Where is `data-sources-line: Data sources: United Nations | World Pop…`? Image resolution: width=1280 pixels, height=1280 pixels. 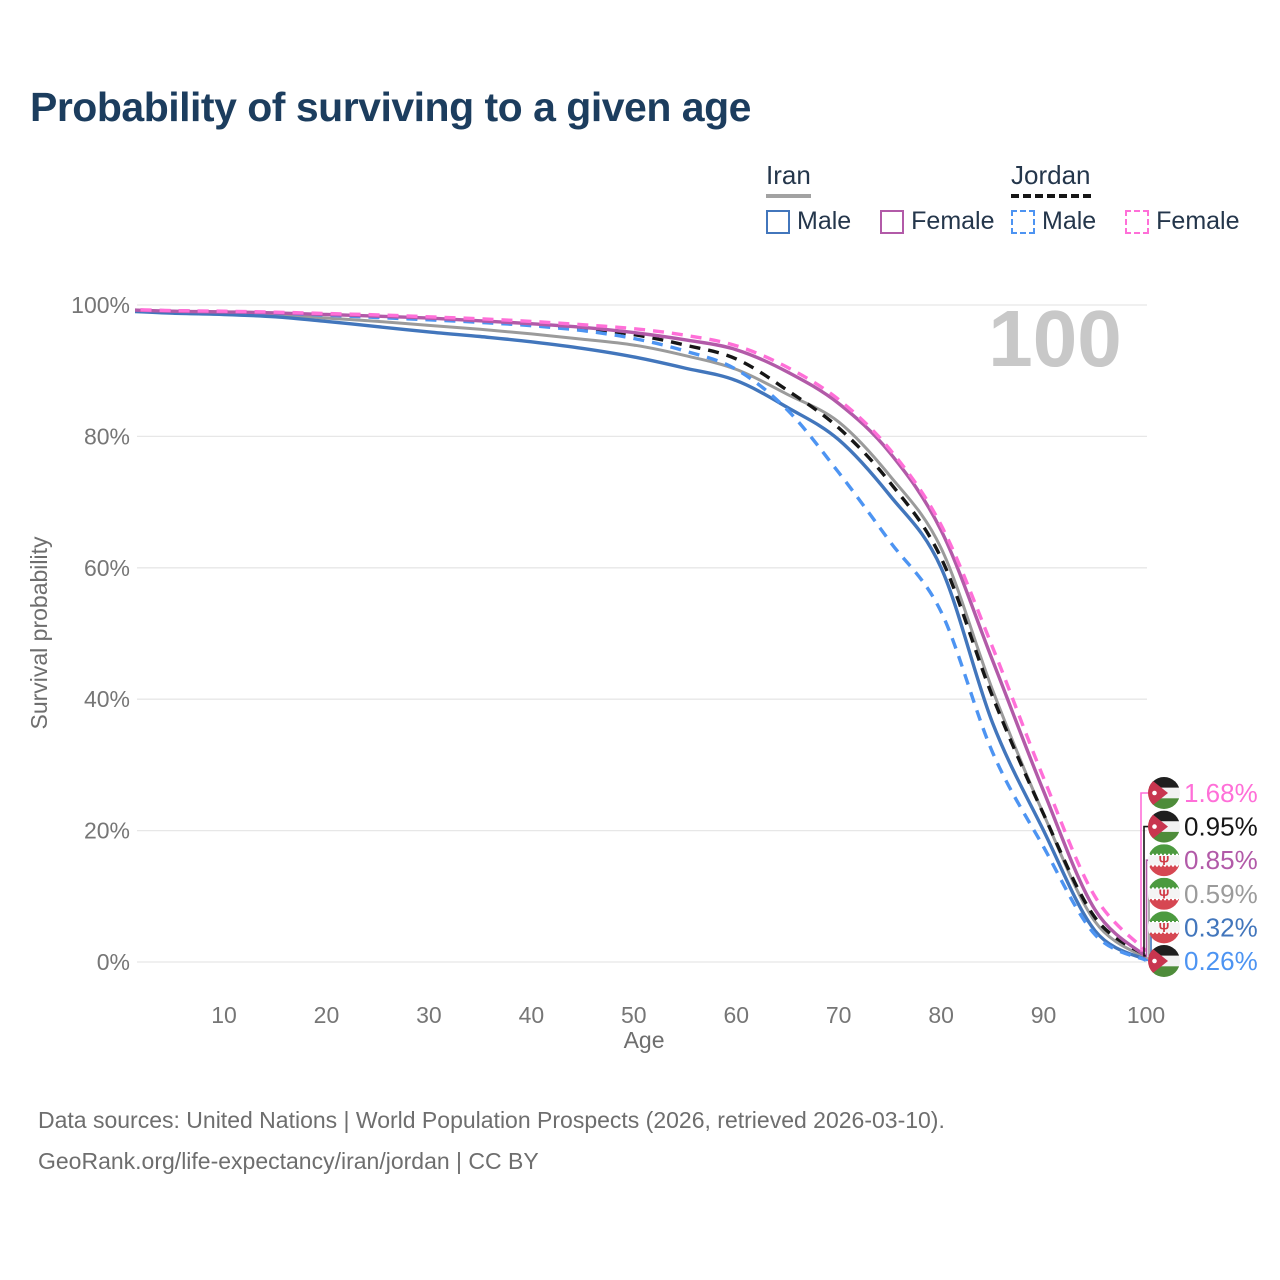
data-sources-line: Data sources: United Nations | World Pop… is located at coordinates (491, 1120).